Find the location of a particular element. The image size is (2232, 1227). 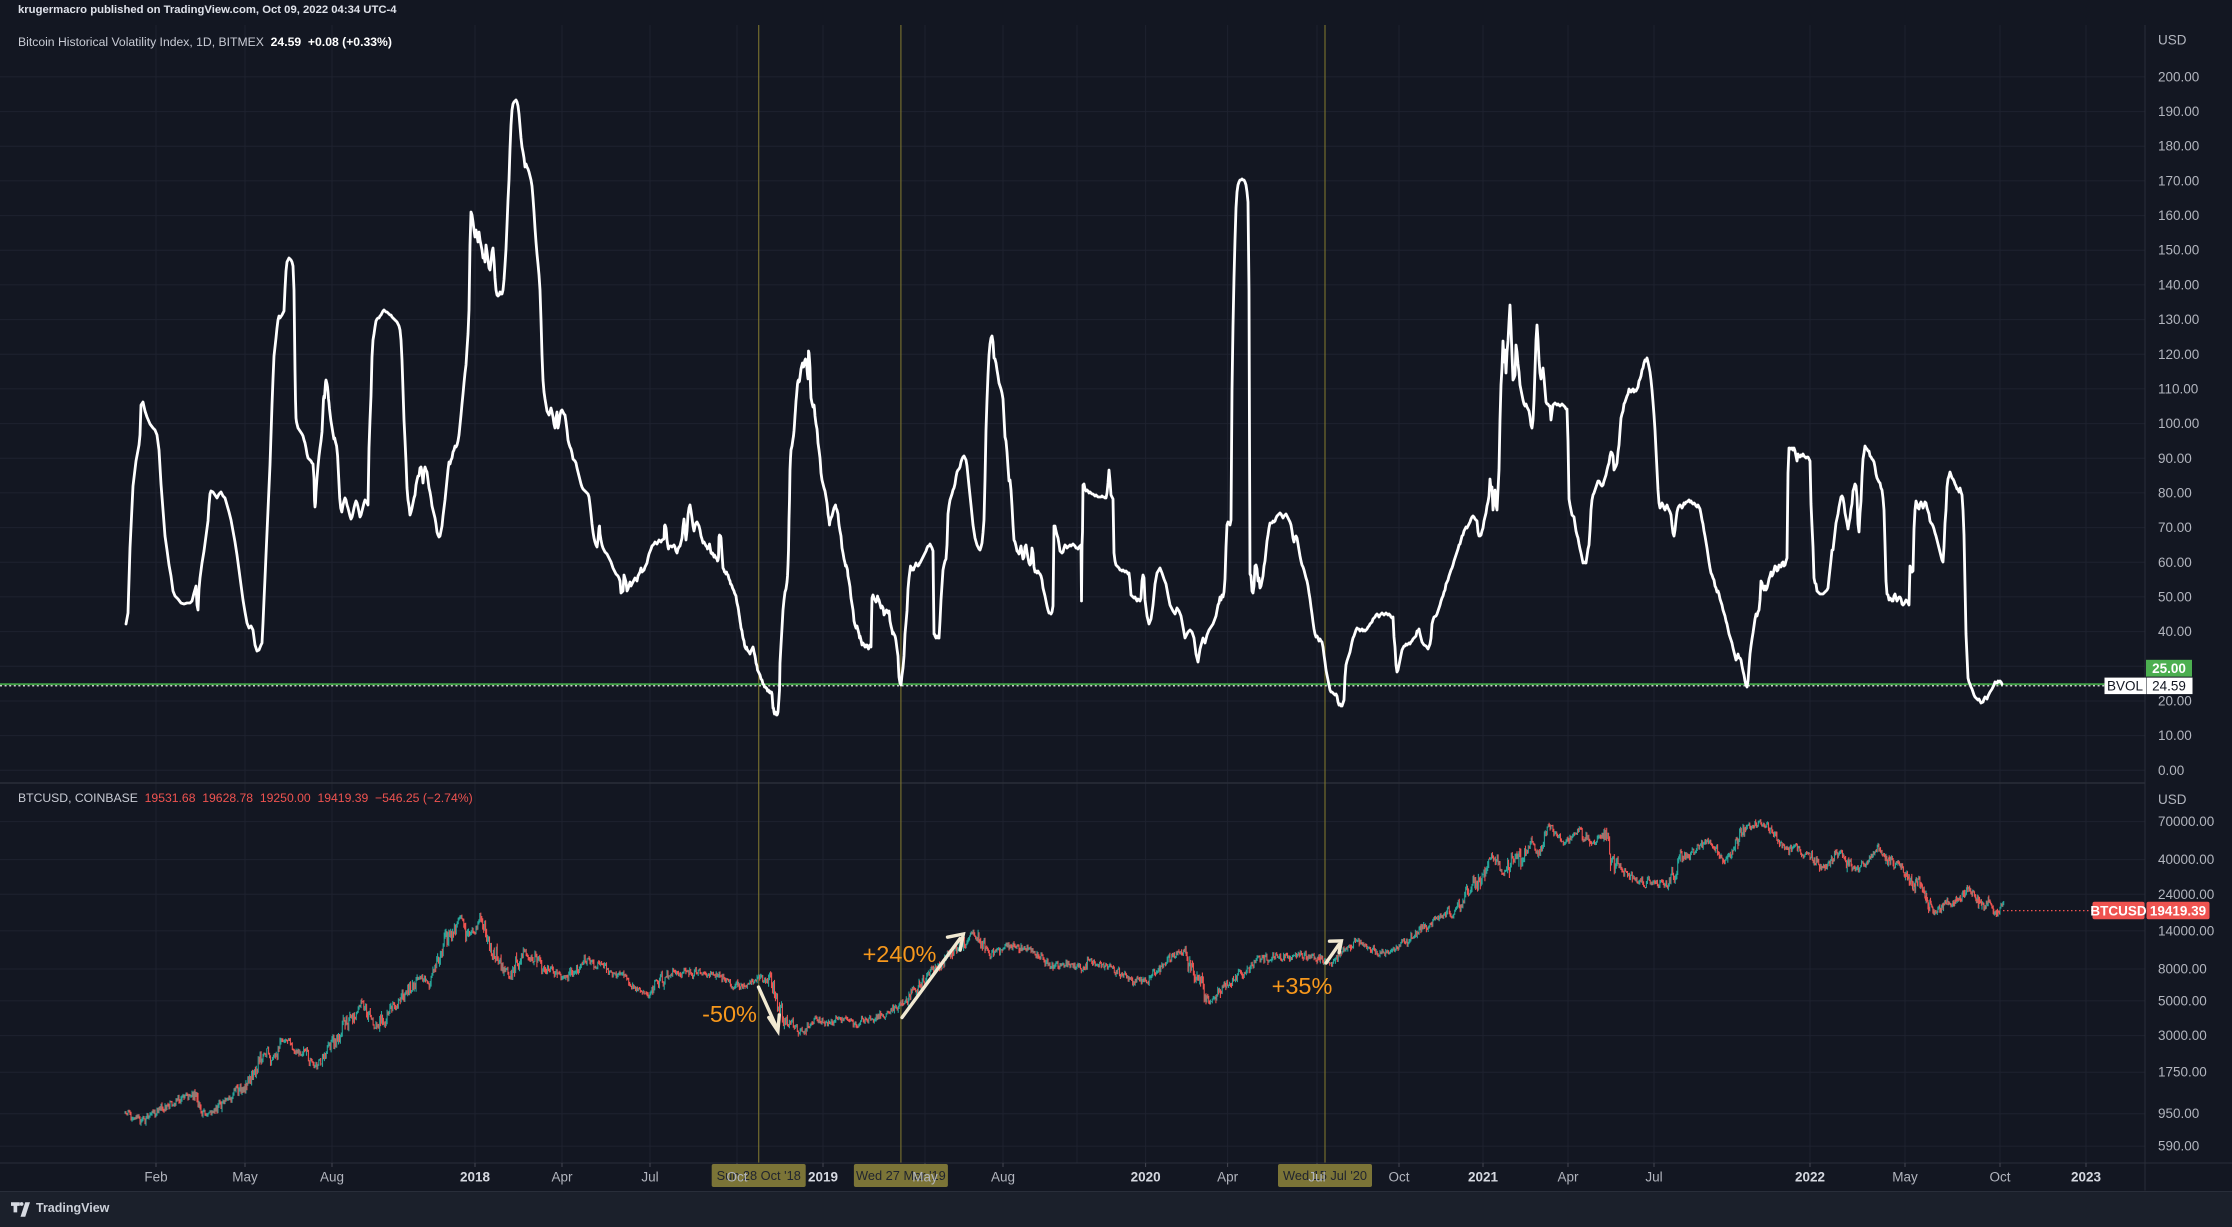

svg-text: 2018 is located at coordinates (475, 1177).